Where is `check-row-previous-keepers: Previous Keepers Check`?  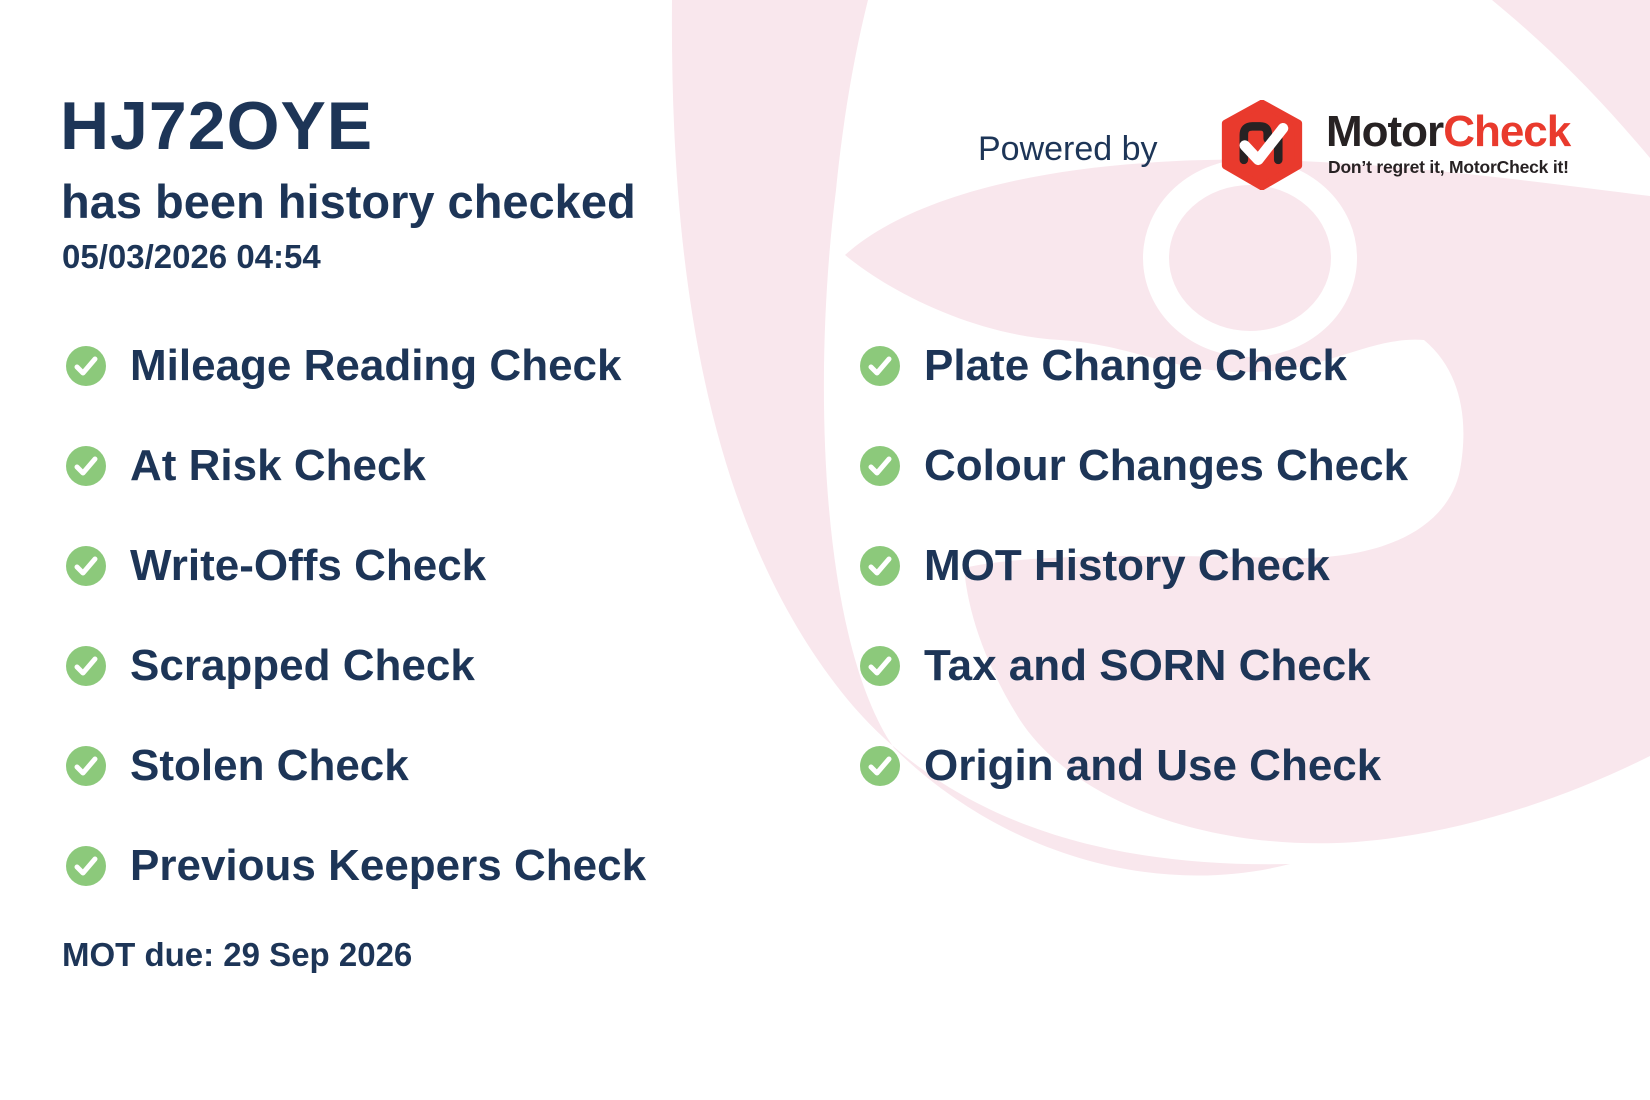
check-row-previous-keepers: Previous Keepers Check is located at coordinates (356, 866).